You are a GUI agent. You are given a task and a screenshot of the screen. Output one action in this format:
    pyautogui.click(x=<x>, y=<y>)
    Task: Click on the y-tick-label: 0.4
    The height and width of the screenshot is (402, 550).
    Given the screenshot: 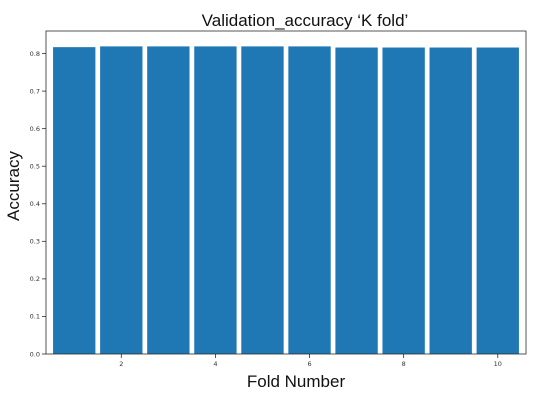 What is the action you would take?
    pyautogui.click(x=35, y=204)
    